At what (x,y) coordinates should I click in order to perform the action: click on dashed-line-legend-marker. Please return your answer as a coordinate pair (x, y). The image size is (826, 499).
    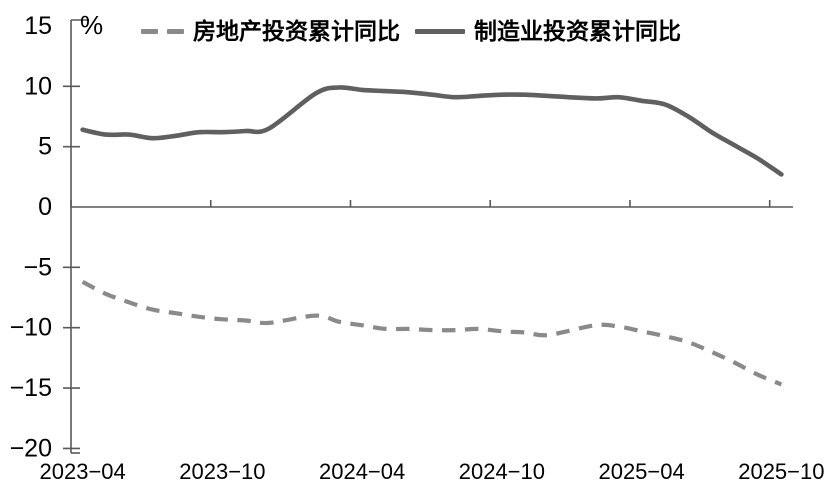
    Looking at the image, I should click on (162, 31).